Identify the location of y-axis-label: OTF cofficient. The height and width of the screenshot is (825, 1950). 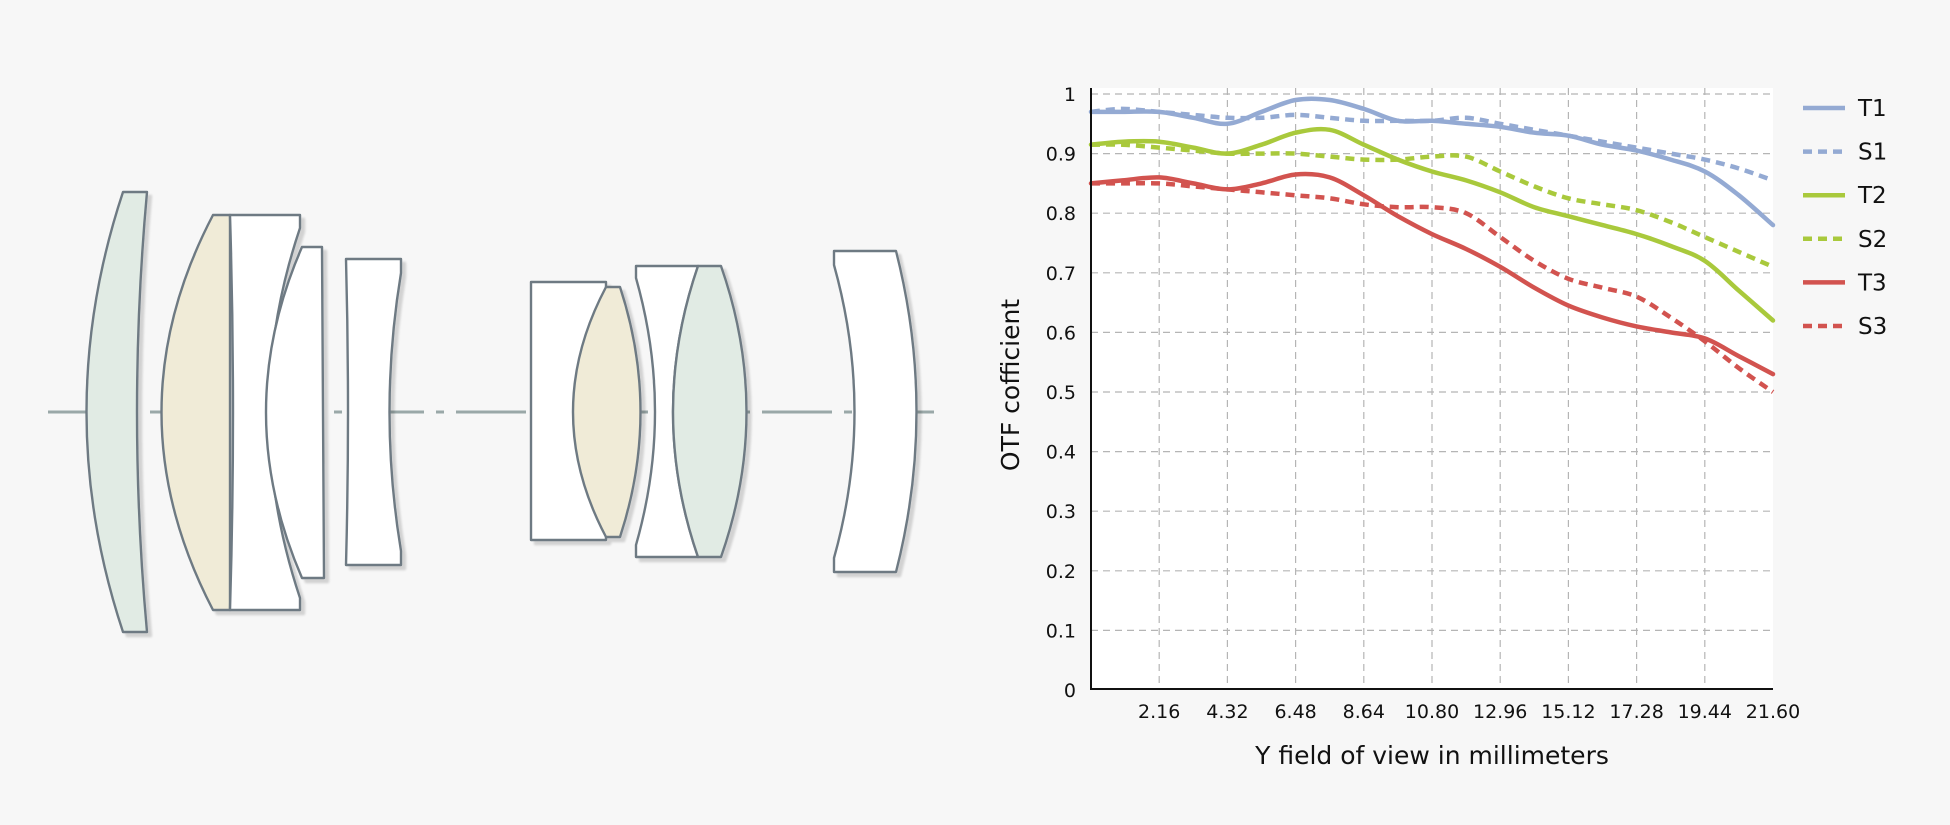
(1010, 385).